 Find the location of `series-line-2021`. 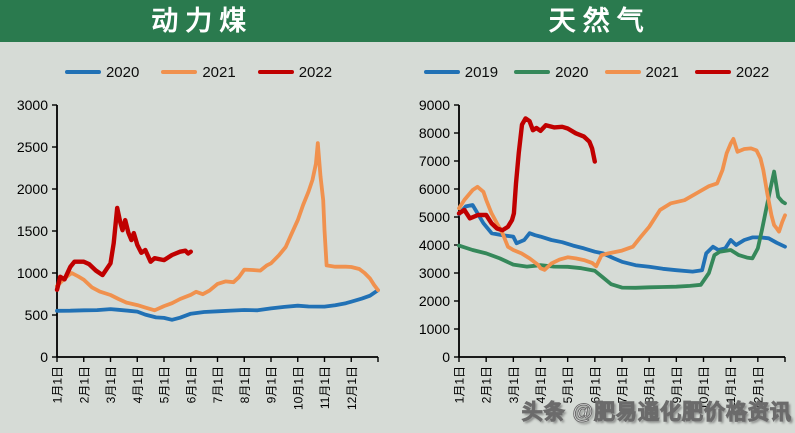

series-line-2021 is located at coordinates (622, 204).